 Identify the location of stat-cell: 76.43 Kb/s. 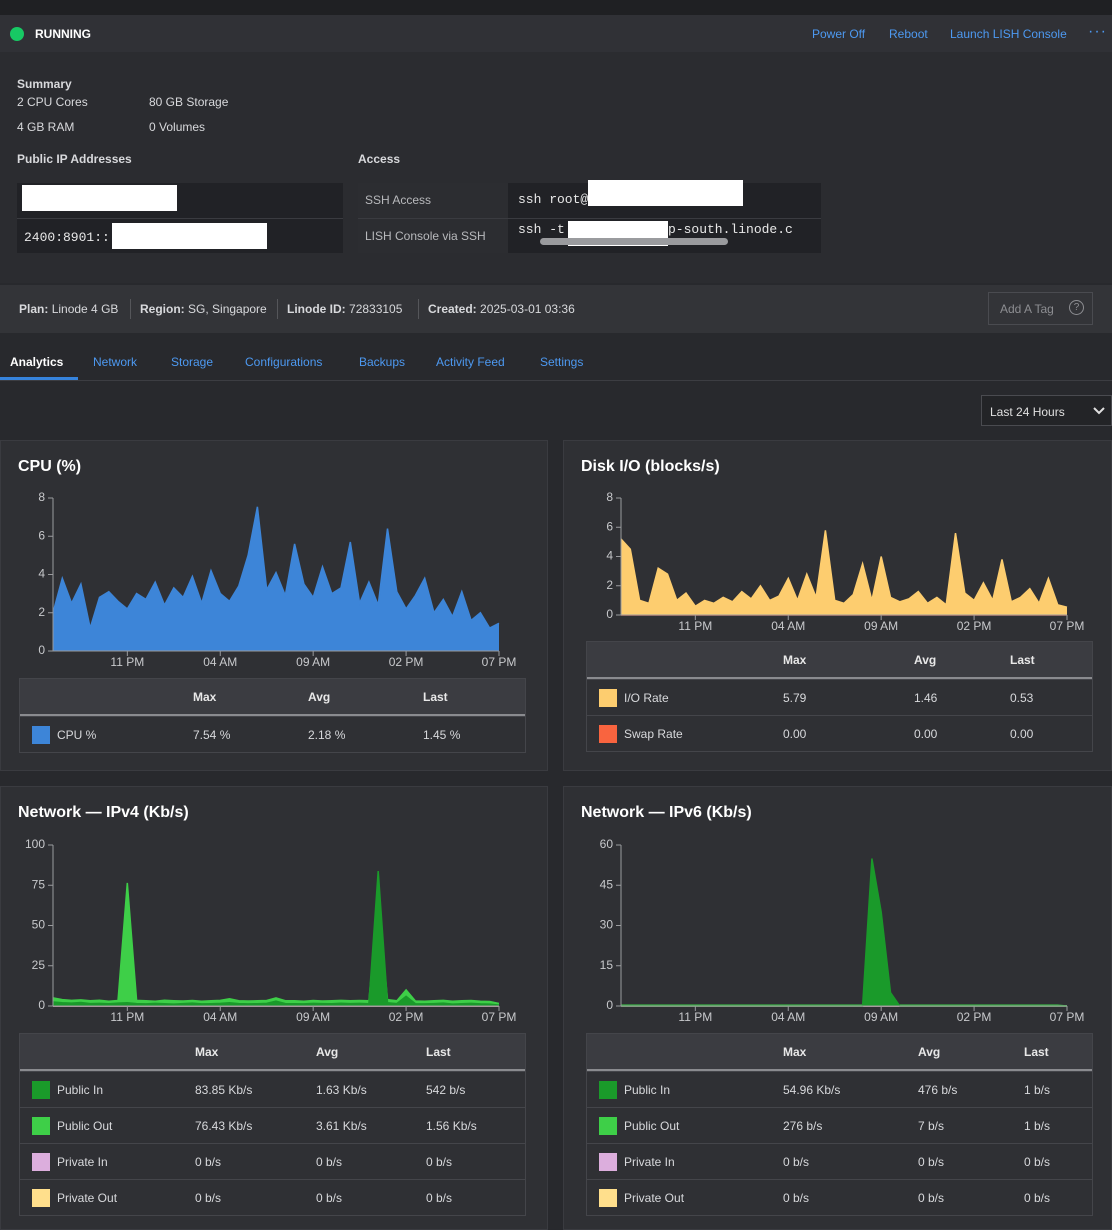
(224, 1126).